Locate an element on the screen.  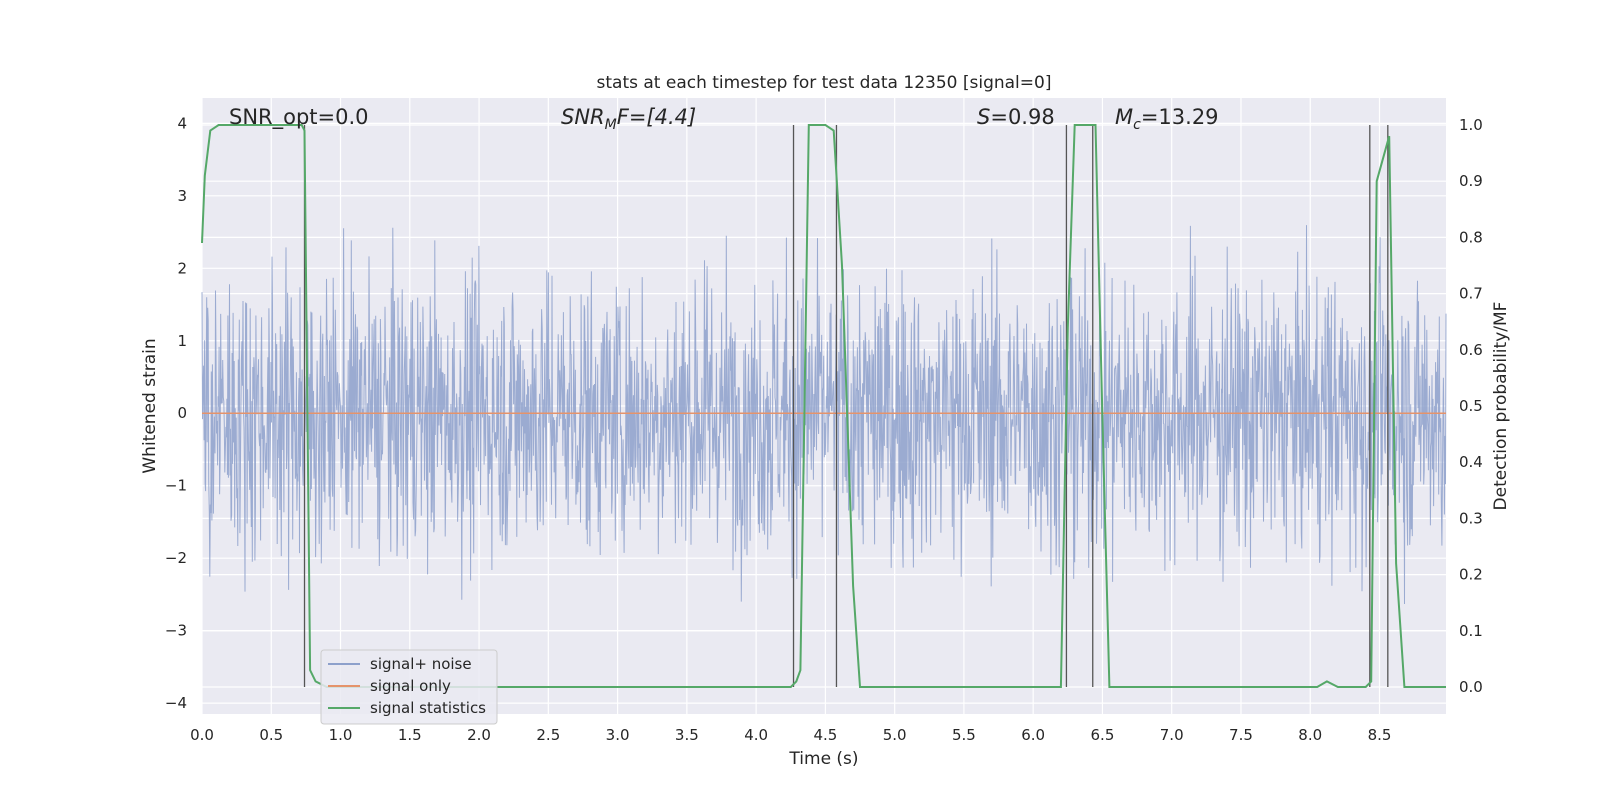
annotation-mc: Mc=13.29 is located at coordinates (1167, 119).